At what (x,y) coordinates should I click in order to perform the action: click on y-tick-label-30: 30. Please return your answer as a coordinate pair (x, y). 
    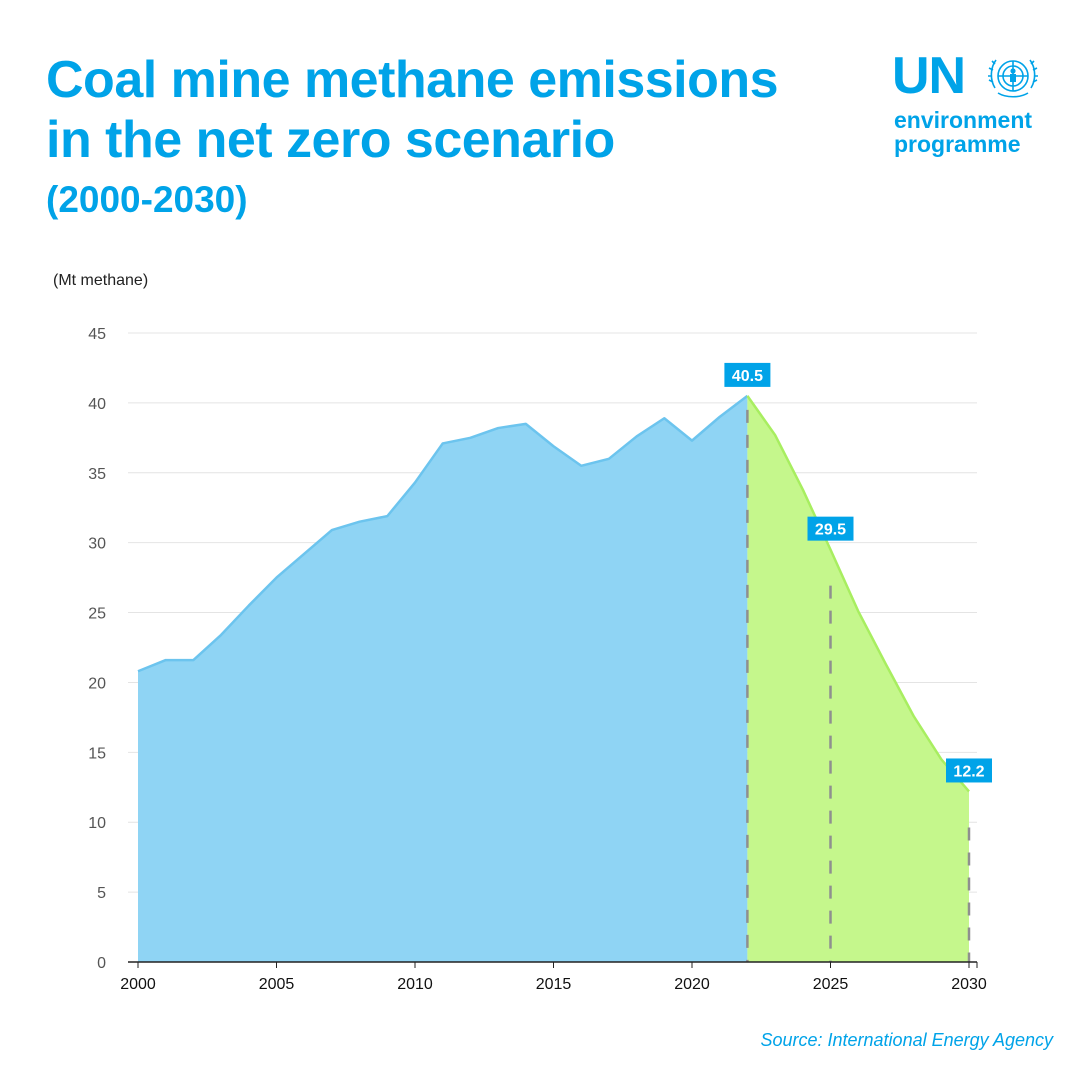
    Looking at the image, I should click on (97, 544).